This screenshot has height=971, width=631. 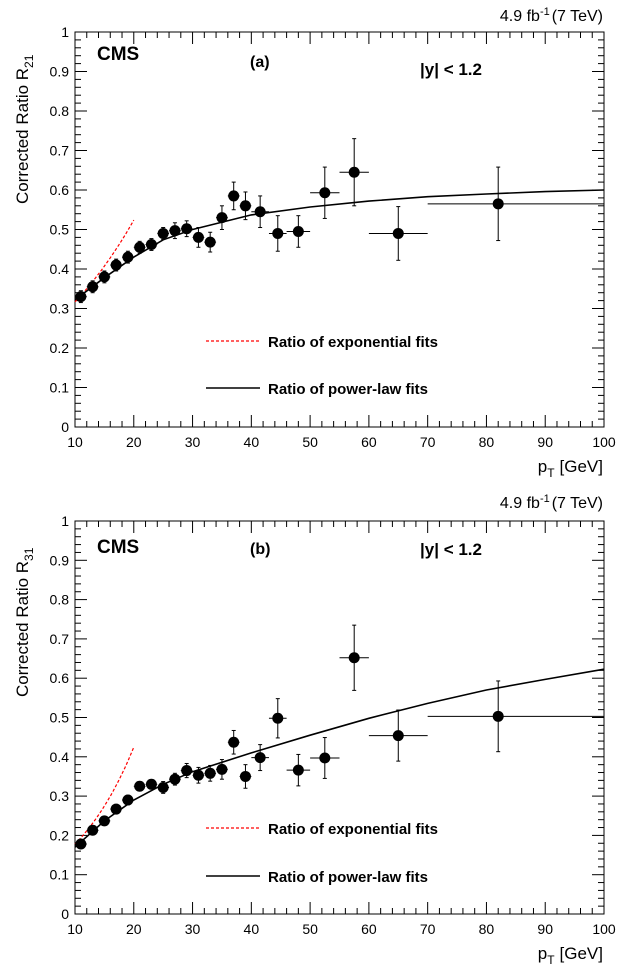 I want to click on y-axis-title: Corrected Ratio R31, so click(x=24, y=622).